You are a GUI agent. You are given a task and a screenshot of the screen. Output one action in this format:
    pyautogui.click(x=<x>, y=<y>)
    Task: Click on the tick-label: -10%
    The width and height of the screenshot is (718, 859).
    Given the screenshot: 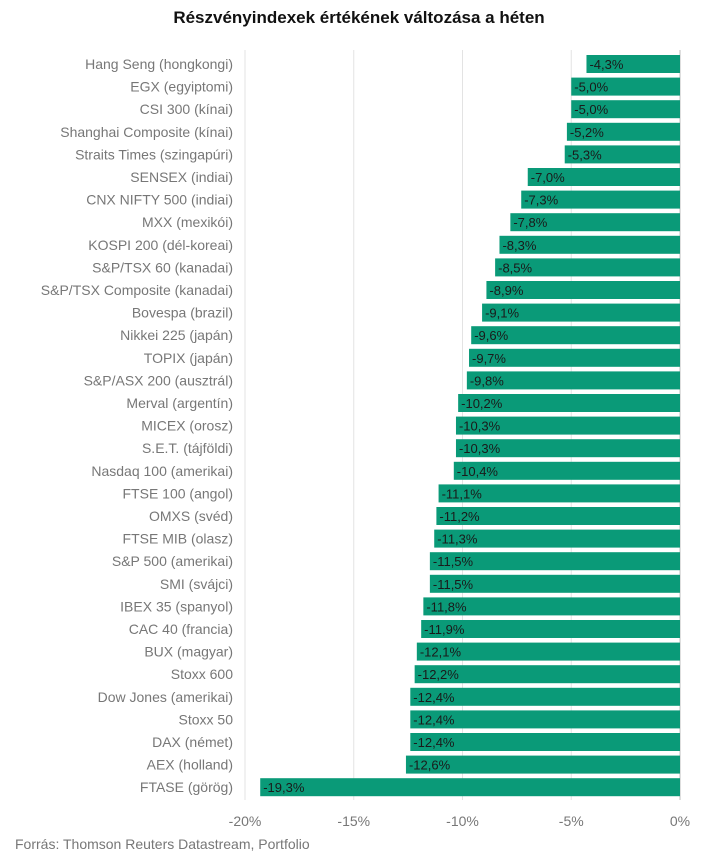 What is the action you would take?
    pyautogui.click(x=462, y=821)
    